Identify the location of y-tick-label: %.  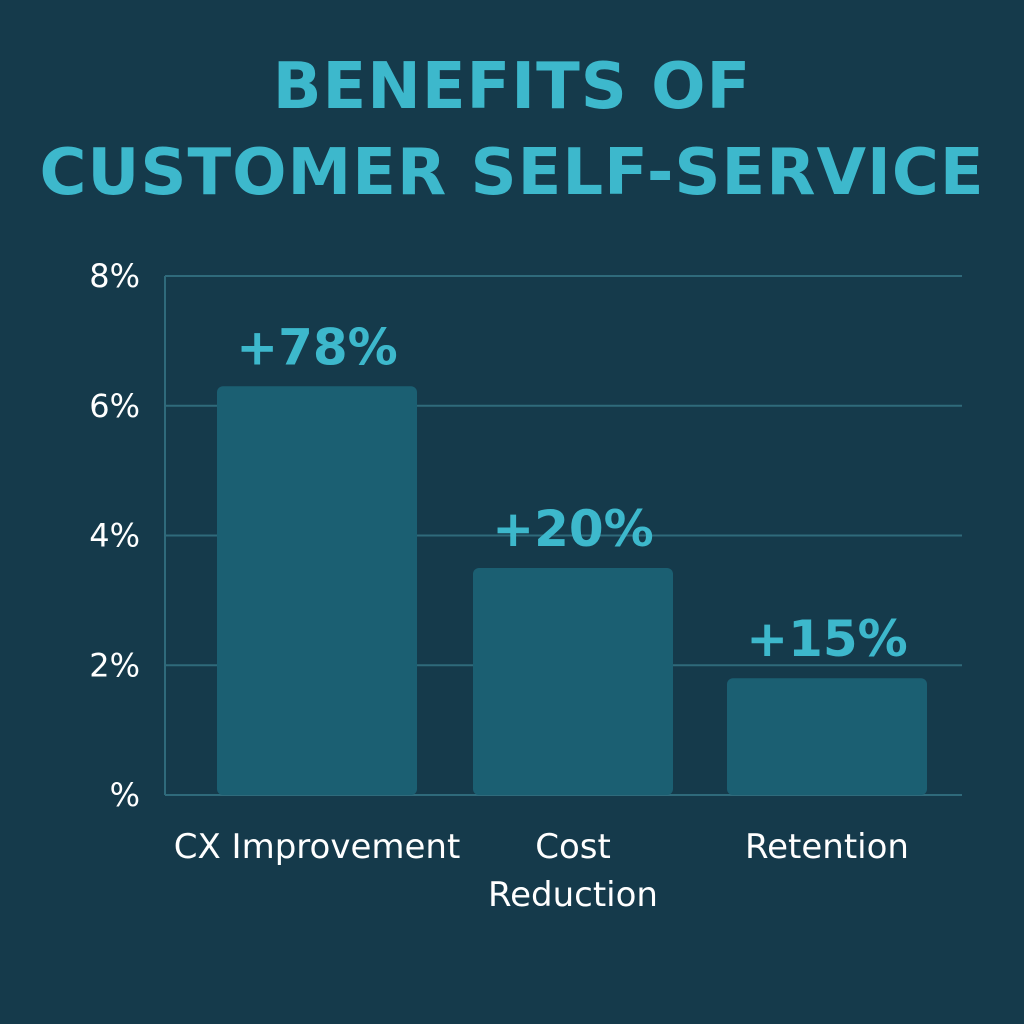
(125, 795).